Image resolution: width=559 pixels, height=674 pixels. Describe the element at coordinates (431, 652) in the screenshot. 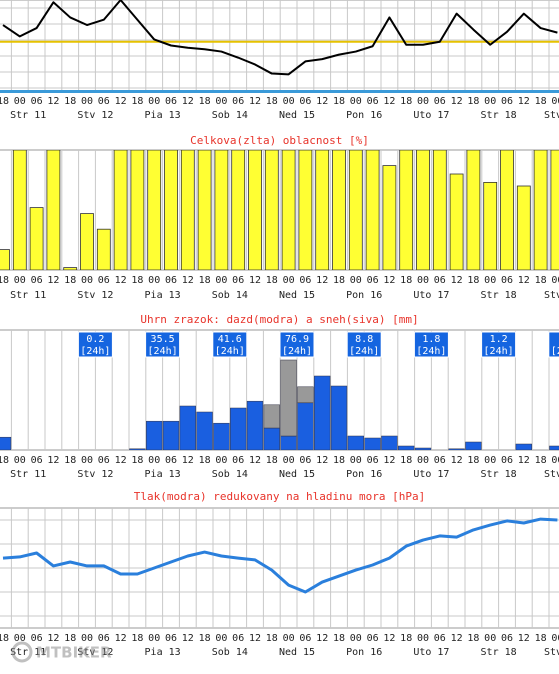

I see `day-label: Uto 17` at that location.